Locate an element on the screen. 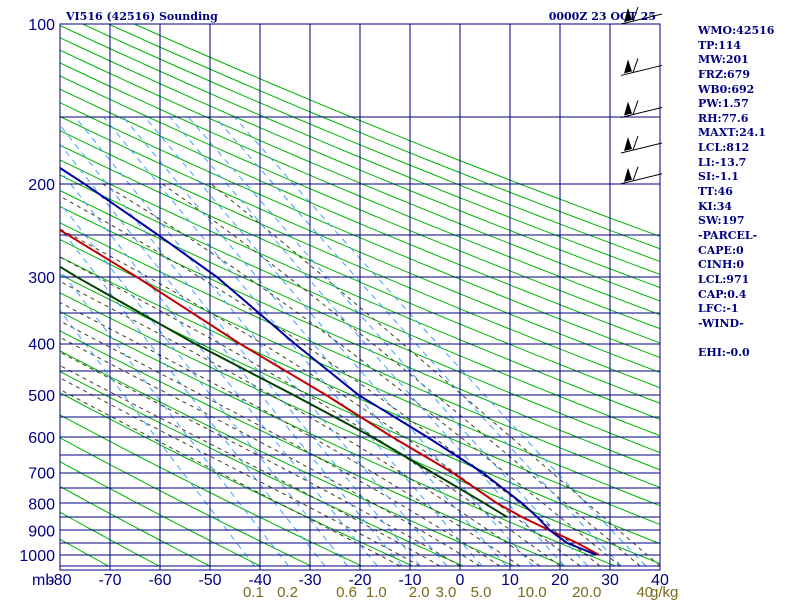  index-li: LI:-13.7 is located at coordinates (722, 162).